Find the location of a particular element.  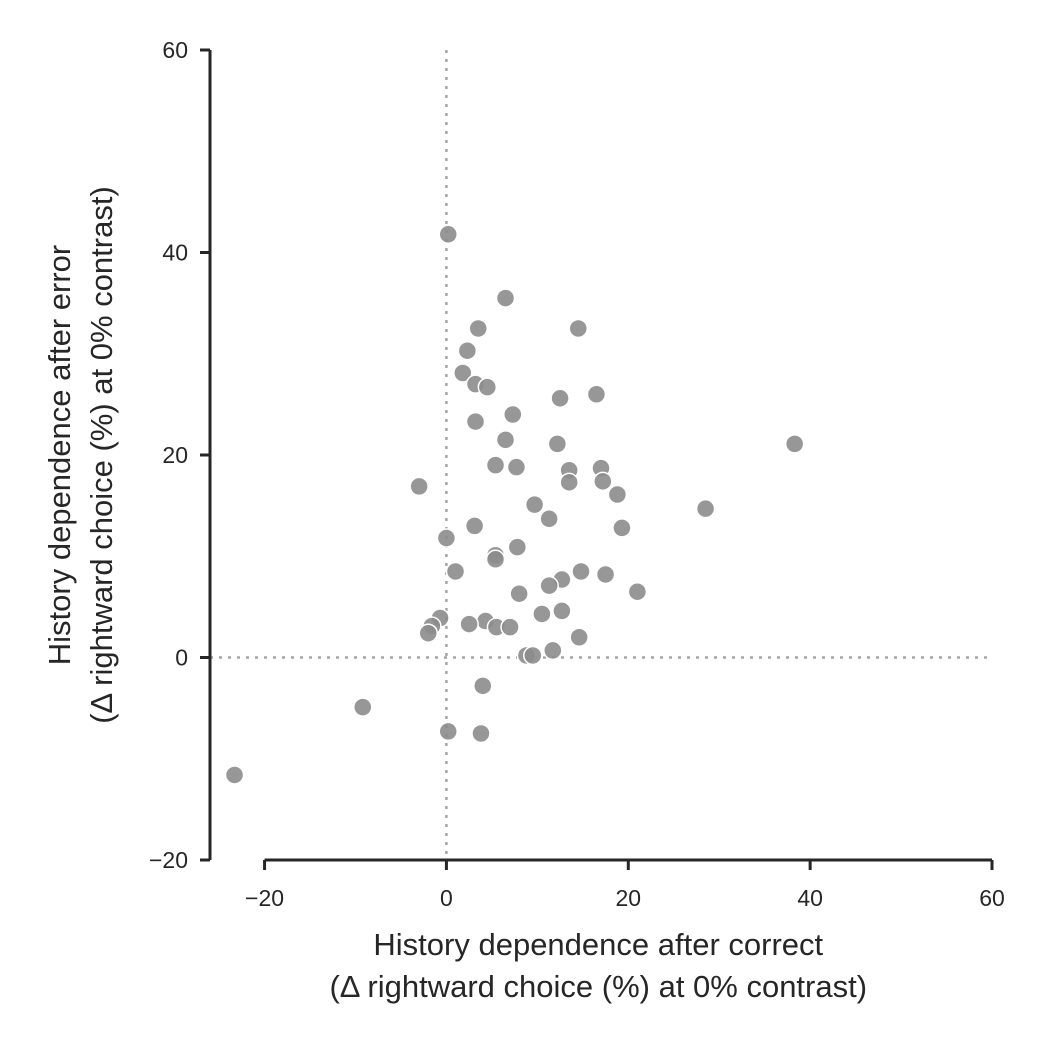

y-tick-label: 40 is located at coordinates (175, 253).